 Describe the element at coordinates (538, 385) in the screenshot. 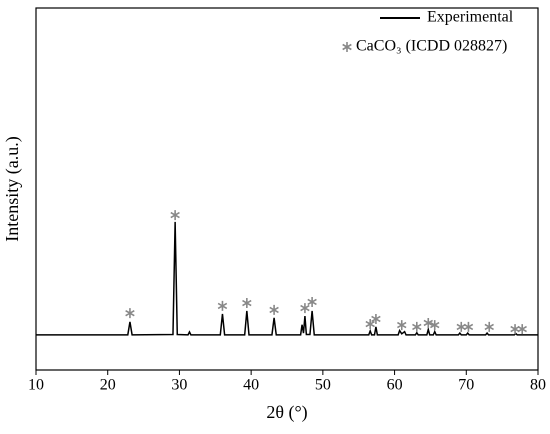

I see `x-tick-label: 80` at that location.